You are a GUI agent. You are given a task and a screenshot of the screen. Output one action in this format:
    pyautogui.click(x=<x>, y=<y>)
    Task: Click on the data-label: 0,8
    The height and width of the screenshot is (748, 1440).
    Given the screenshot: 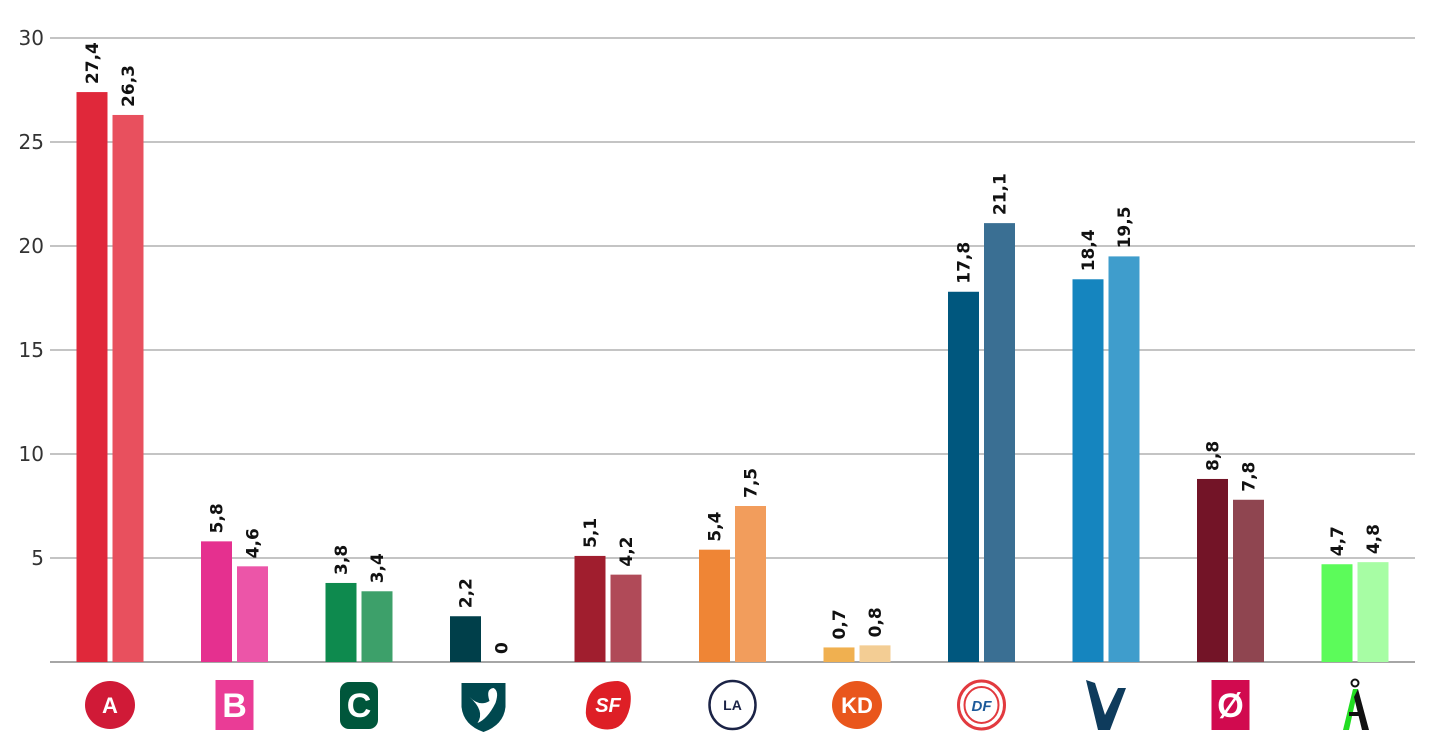 What is the action you would take?
    pyautogui.click(x=876, y=622)
    